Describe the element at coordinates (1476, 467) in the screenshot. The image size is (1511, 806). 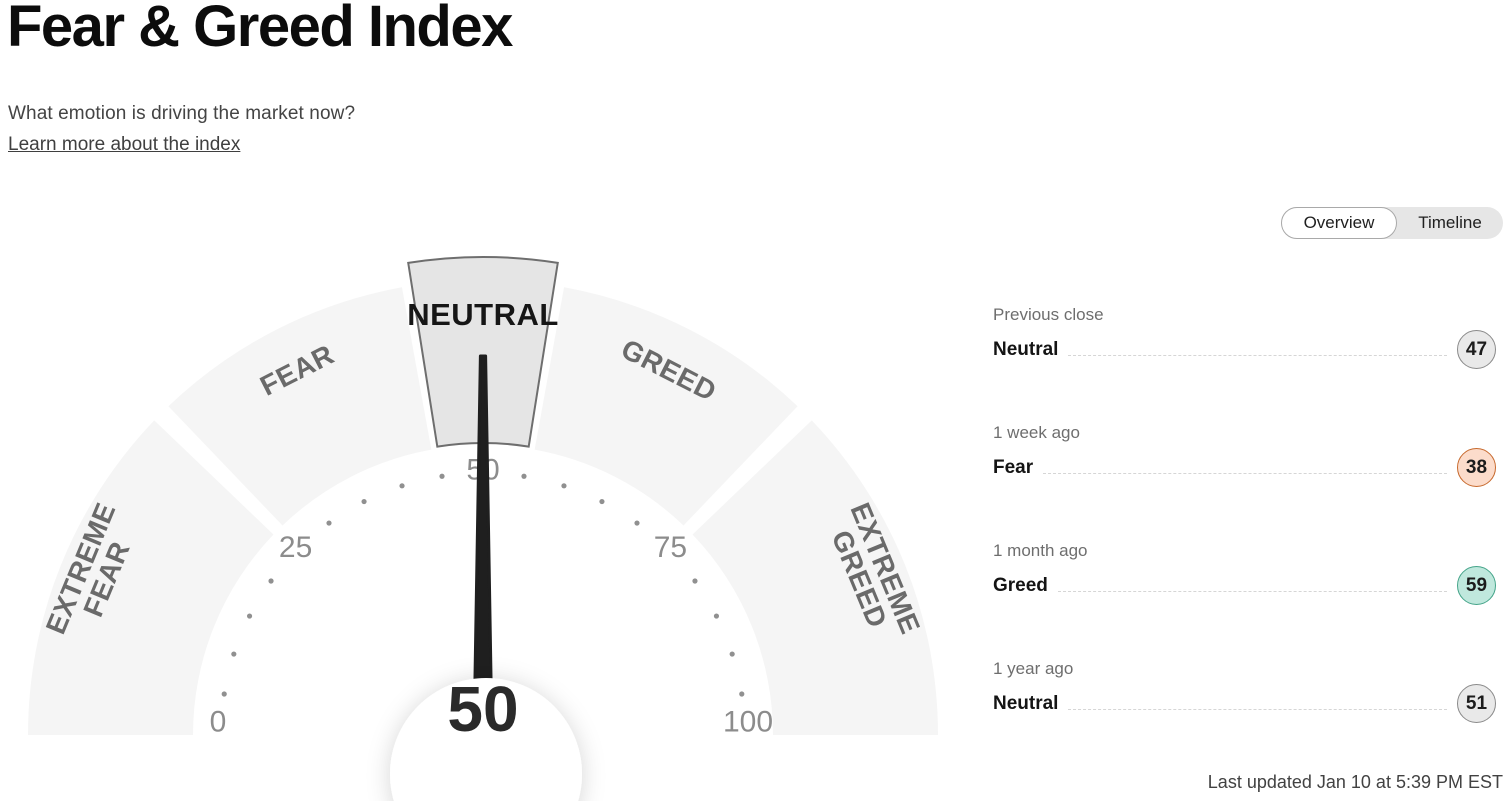
I see `history-value-badge: 38` at that location.